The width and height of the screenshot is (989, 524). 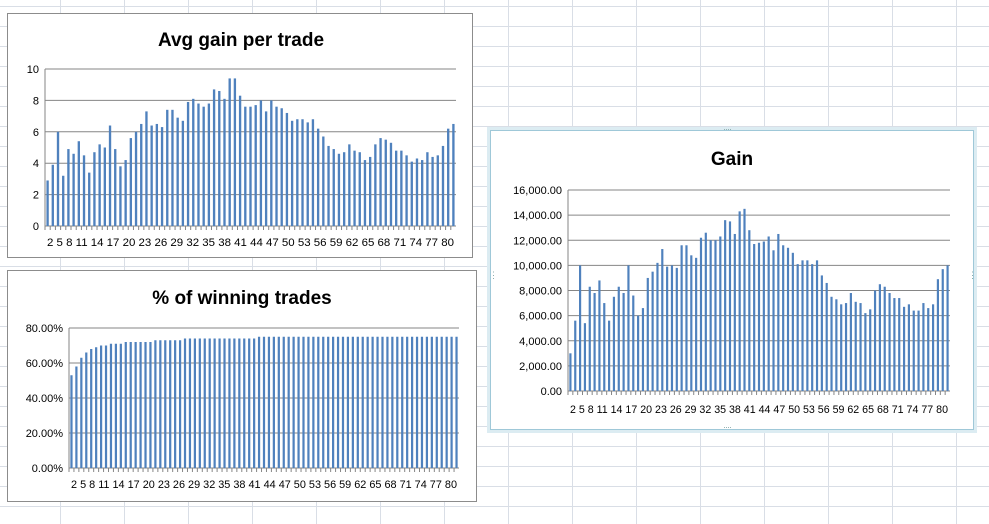 What do you see at coordinates (540, 317) in the screenshot?
I see `y-tick-label: 6,000.00` at bounding box center [540, 317].